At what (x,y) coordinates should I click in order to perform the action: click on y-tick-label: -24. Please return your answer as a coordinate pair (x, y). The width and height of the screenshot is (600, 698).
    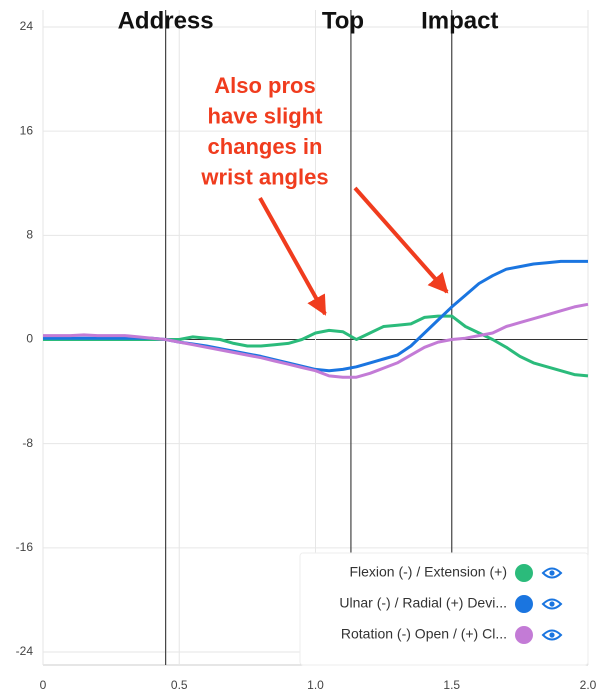
    Looking at the image, I should click on (25, 651).